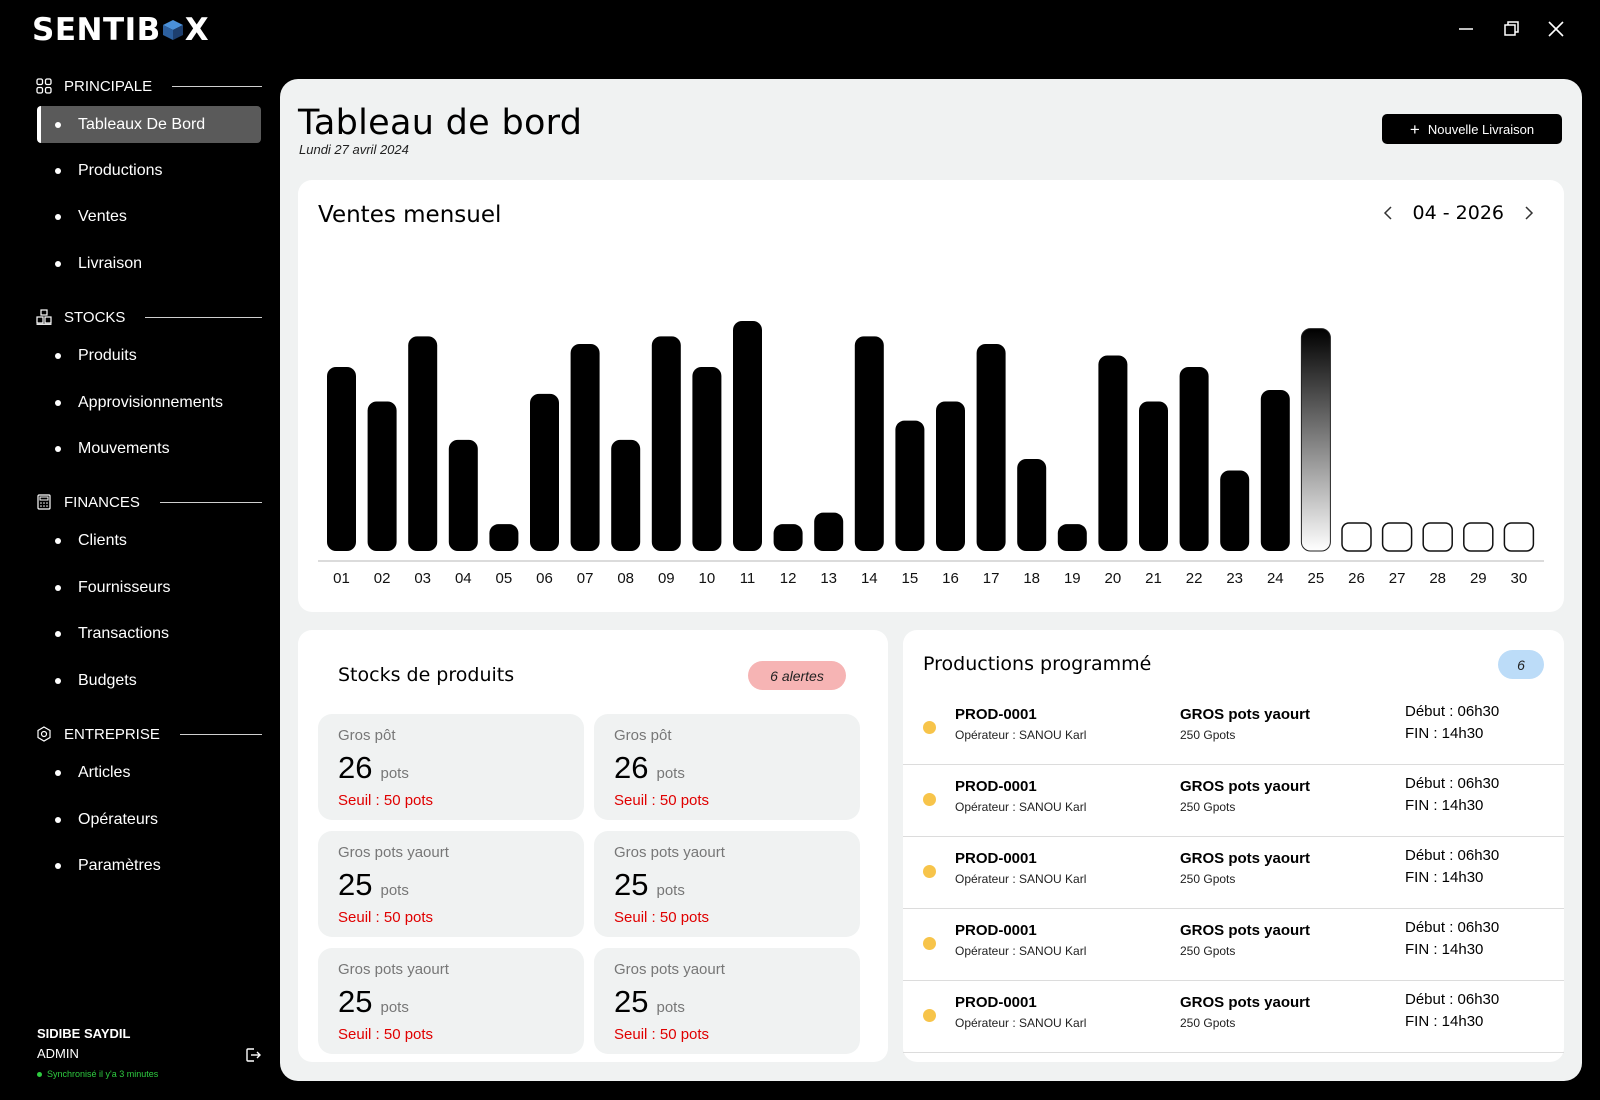 This screenshot has width=1600, height=1100. What do you see at coordinates (149, 502) in the screenshot?
I see `section-finances: FINANCES` at bounding box center [149, 502].